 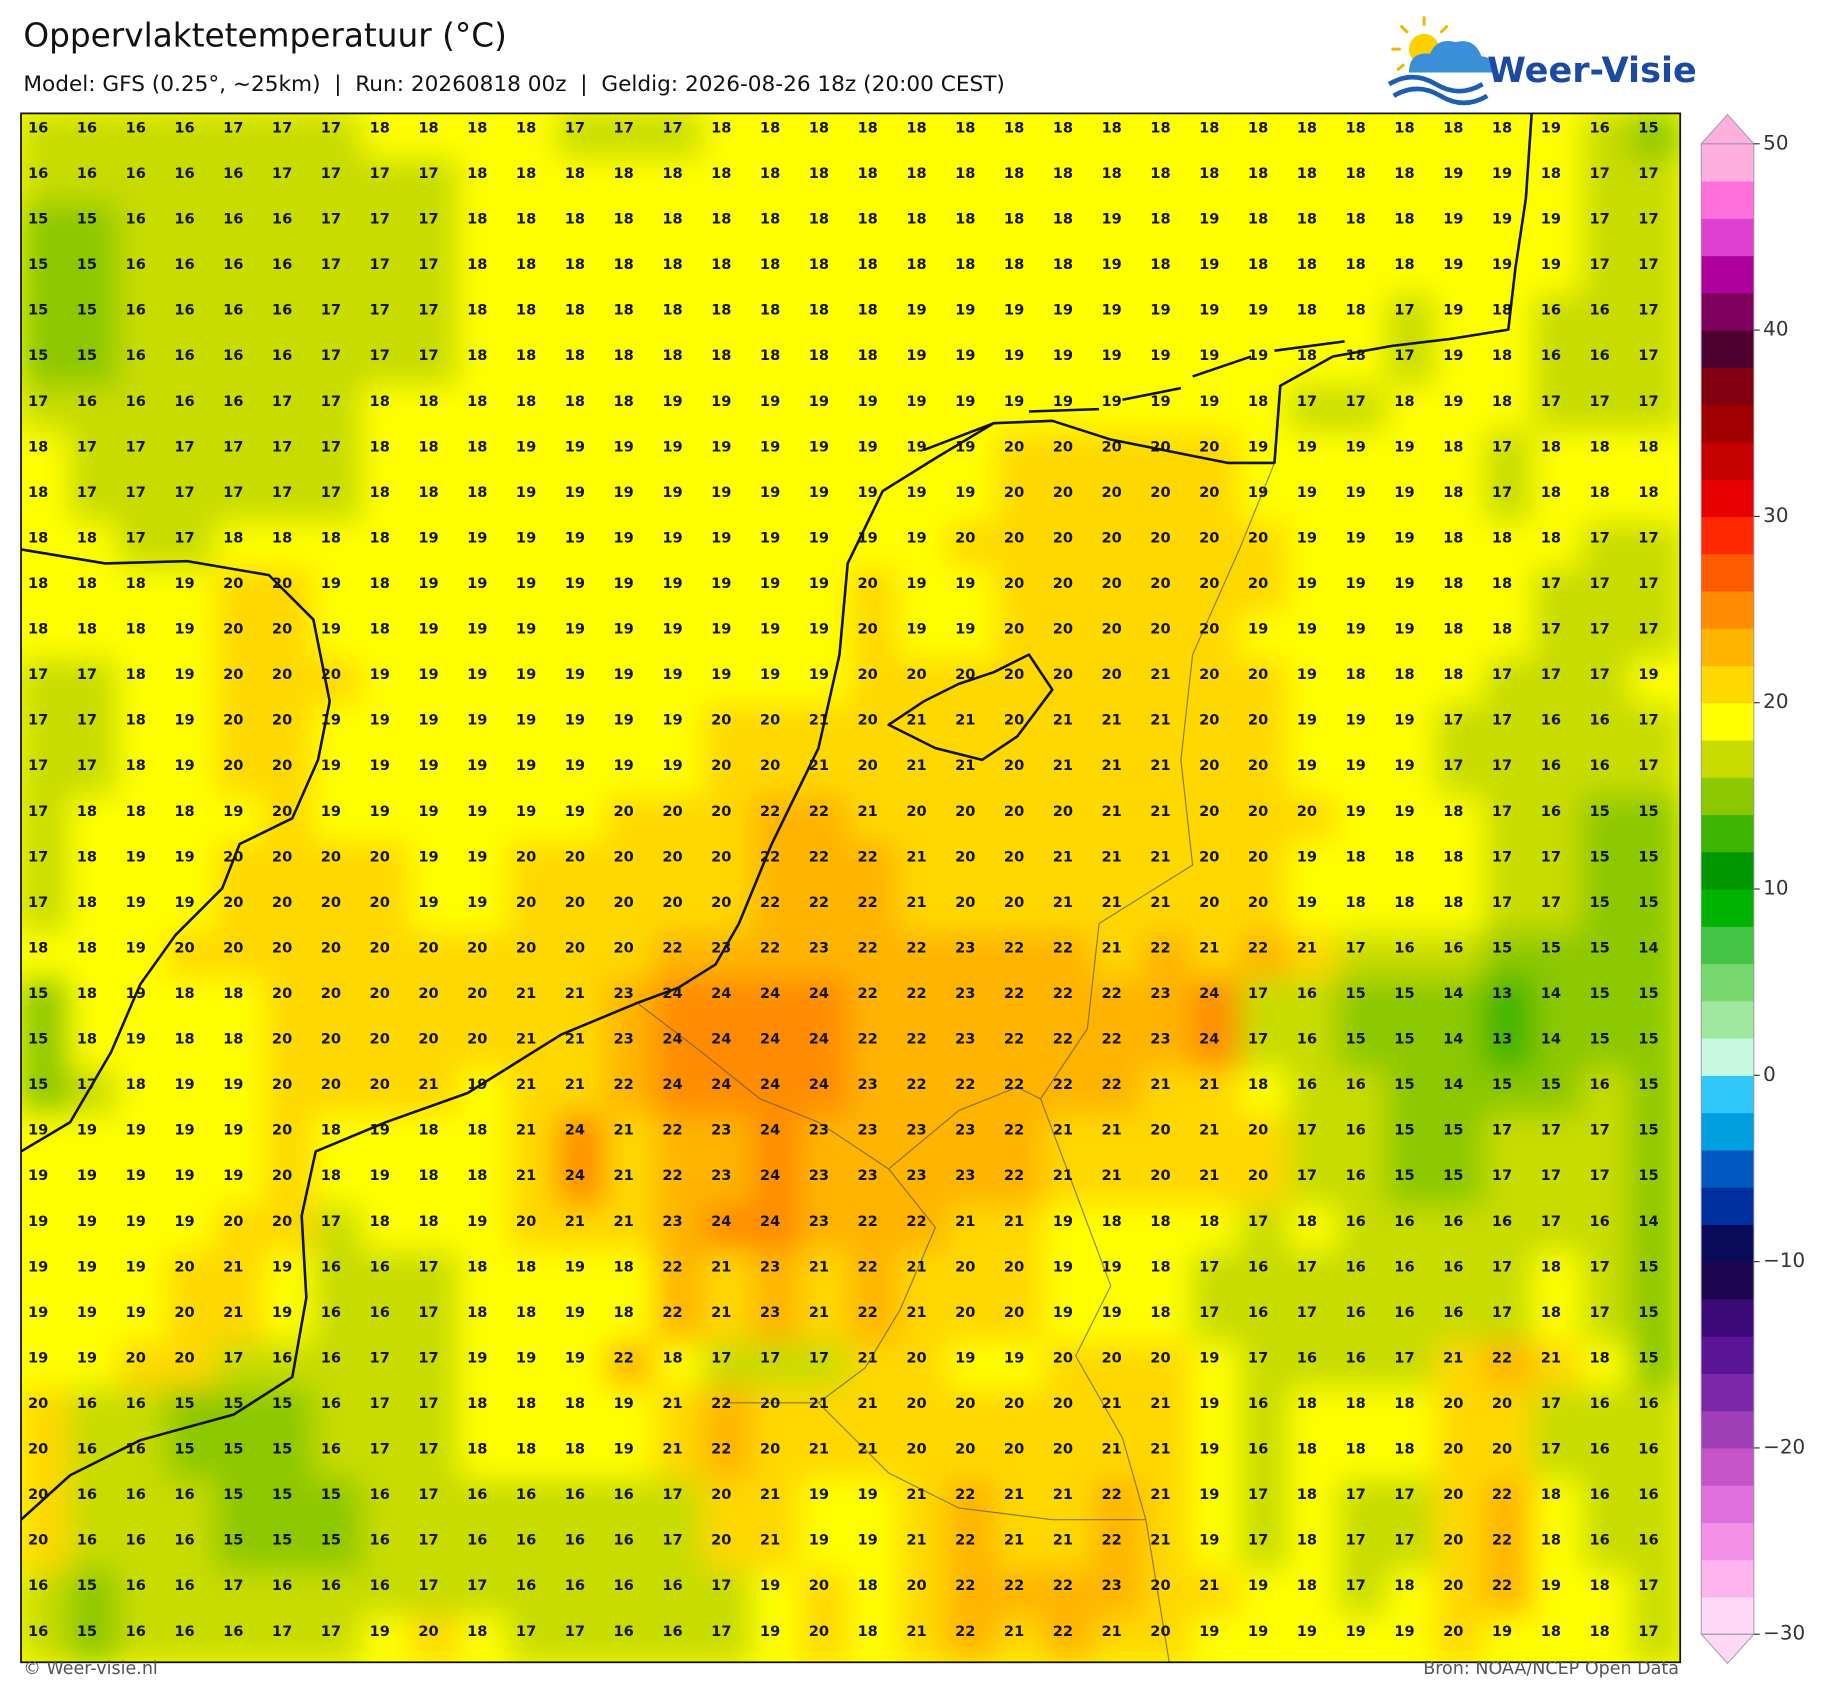 What do you see at coordinates (1727, 386) in the screenshot?
I see `colorbar-bin` at bounding box center [1727, 386].